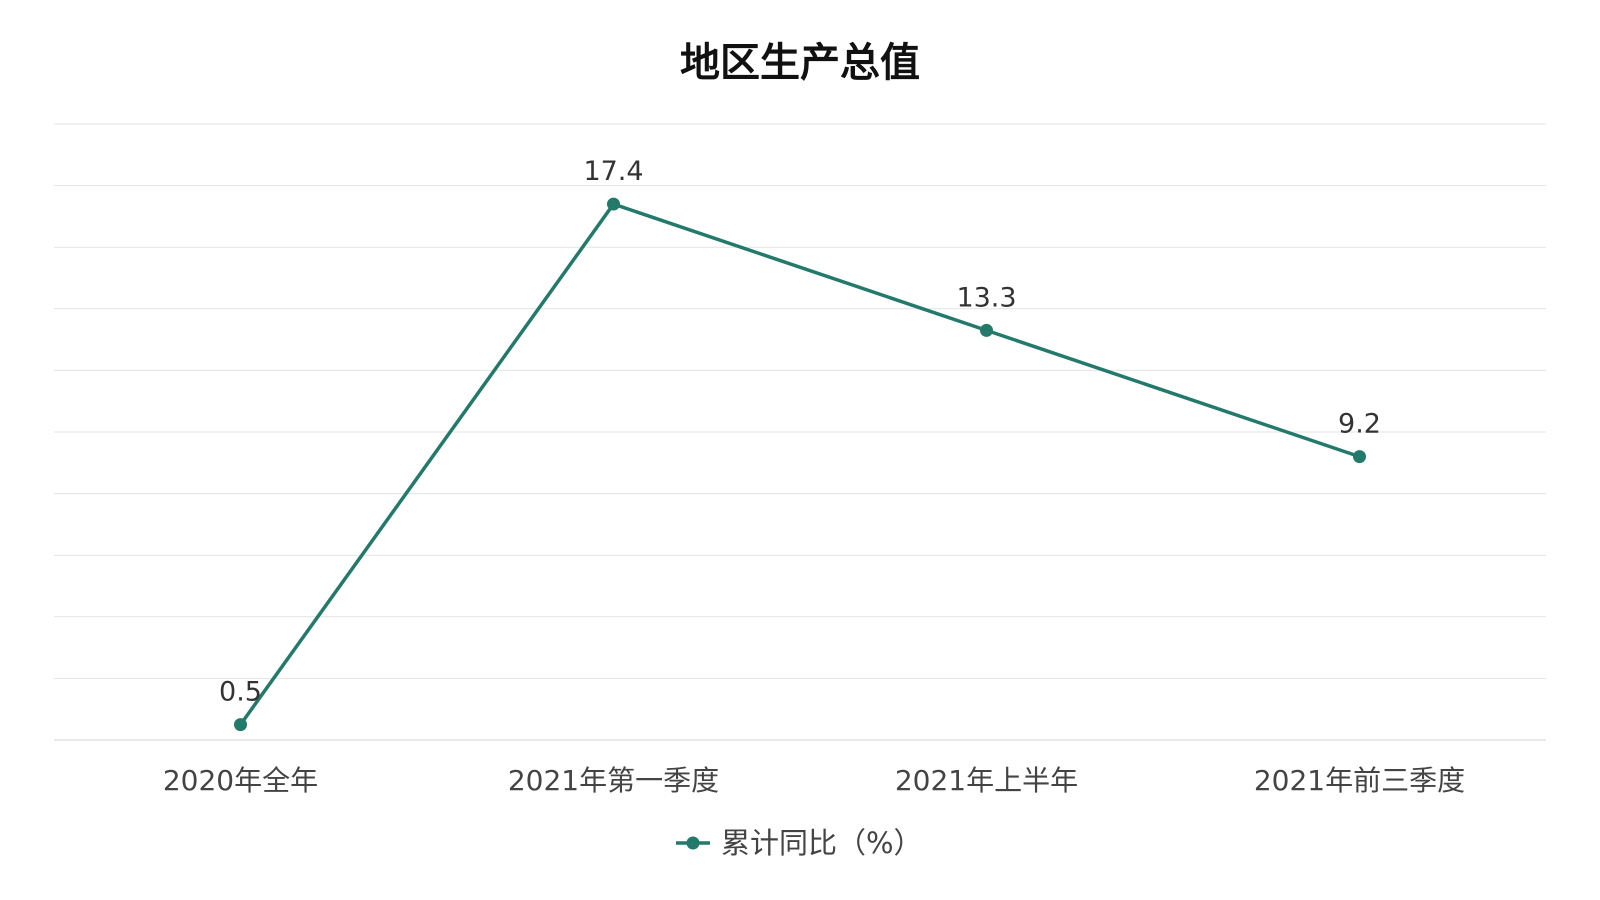  Describe the element at coordinates (613, 171) in the screenshot. I see `data-label: 17.4` at that location.